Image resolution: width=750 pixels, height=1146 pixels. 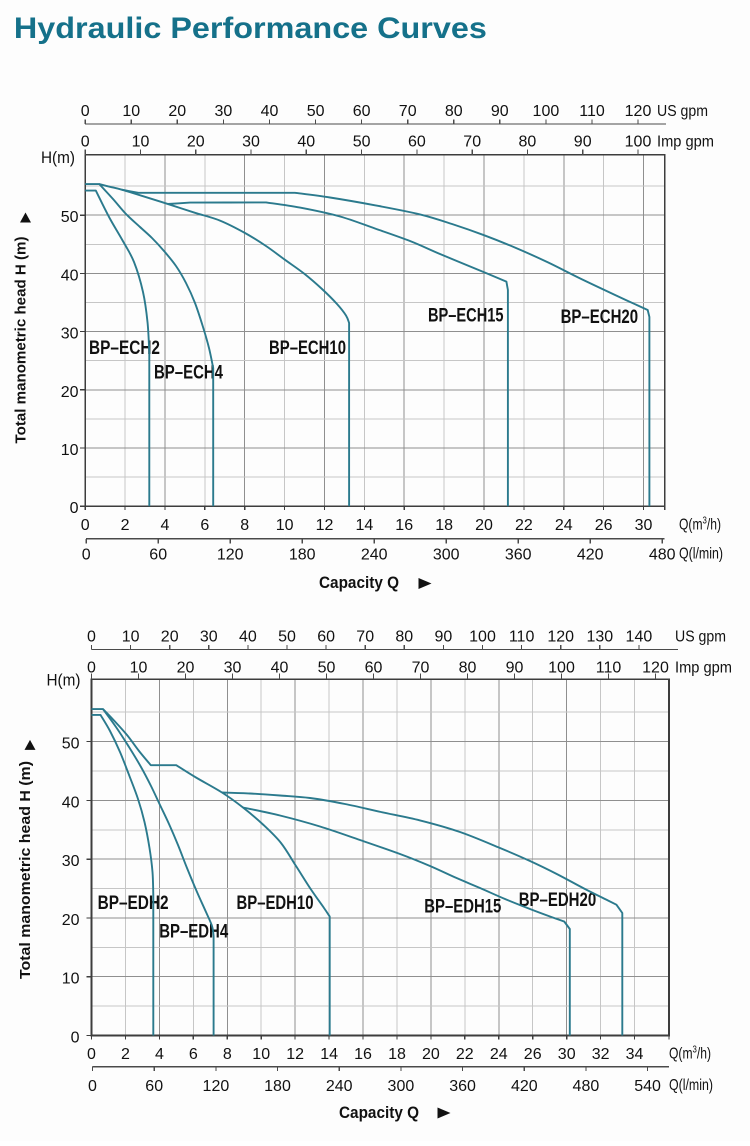 I want to click on svg-text: Total manometric head H (m), so click(x=25, y=870).